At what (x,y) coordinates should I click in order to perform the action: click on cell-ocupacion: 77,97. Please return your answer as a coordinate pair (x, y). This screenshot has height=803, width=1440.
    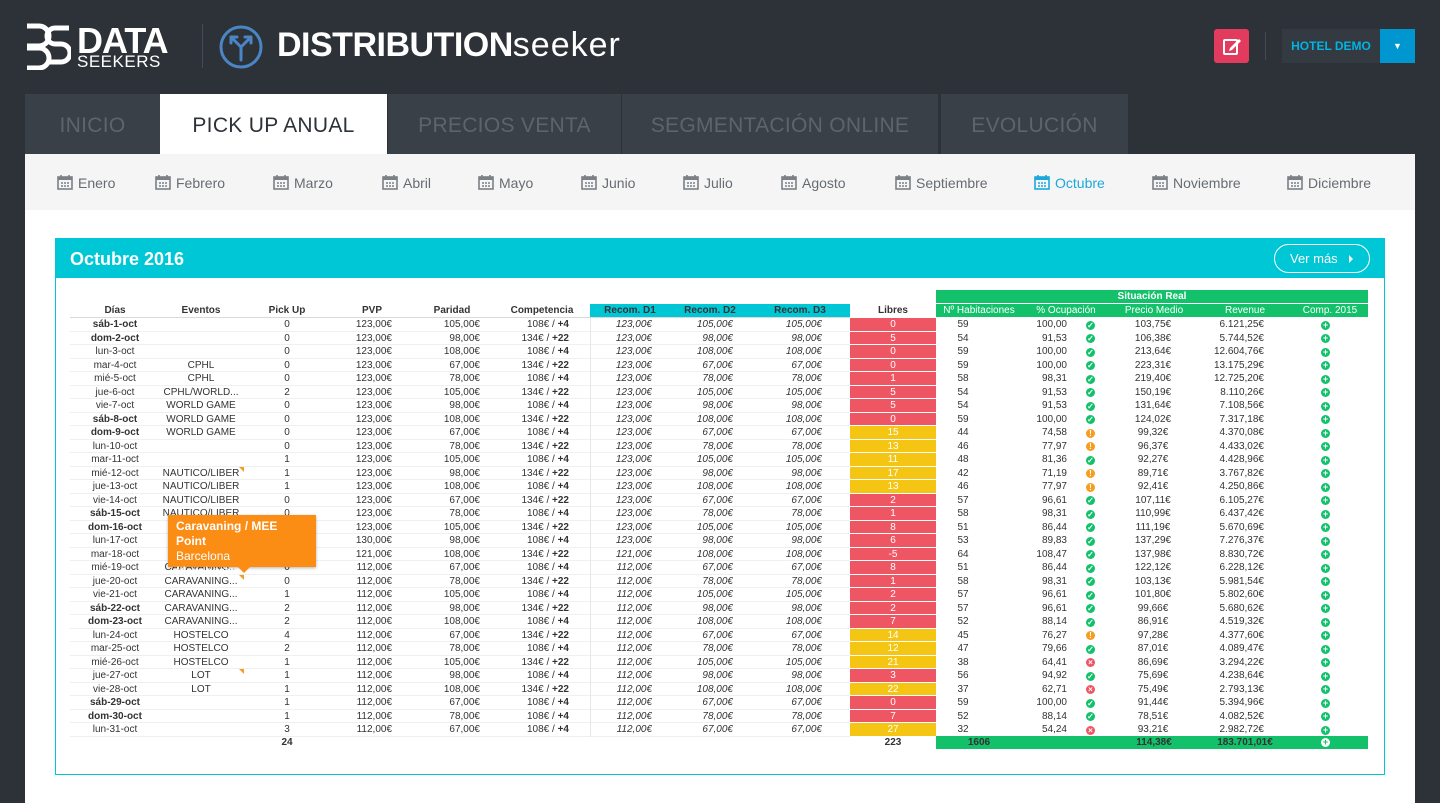
    Looking at the image, I should click on (1054, 446).